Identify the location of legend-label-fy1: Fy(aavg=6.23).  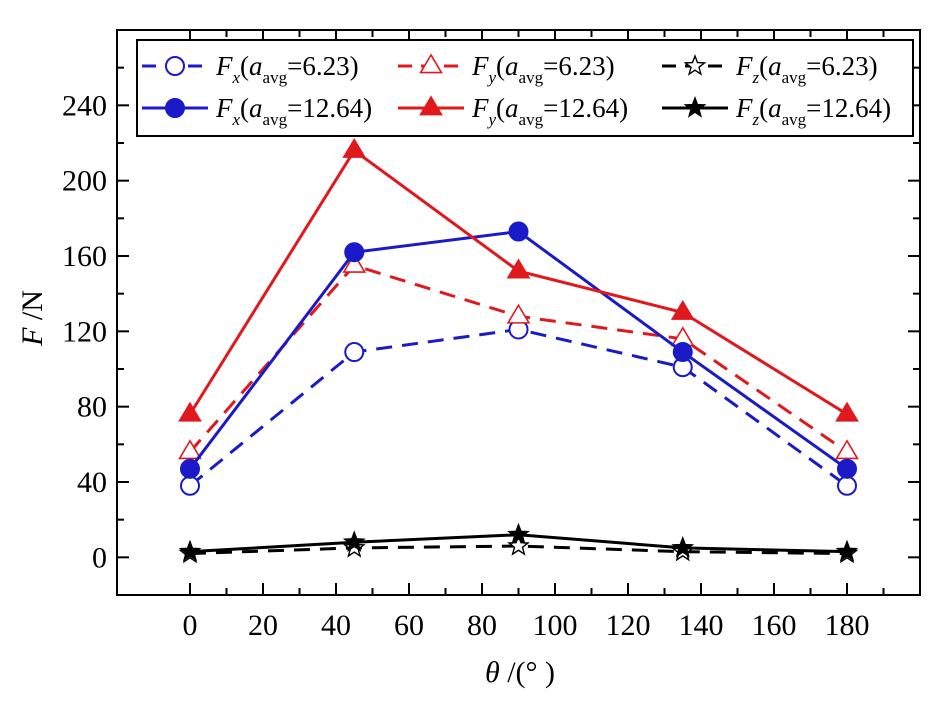
(543, 69).